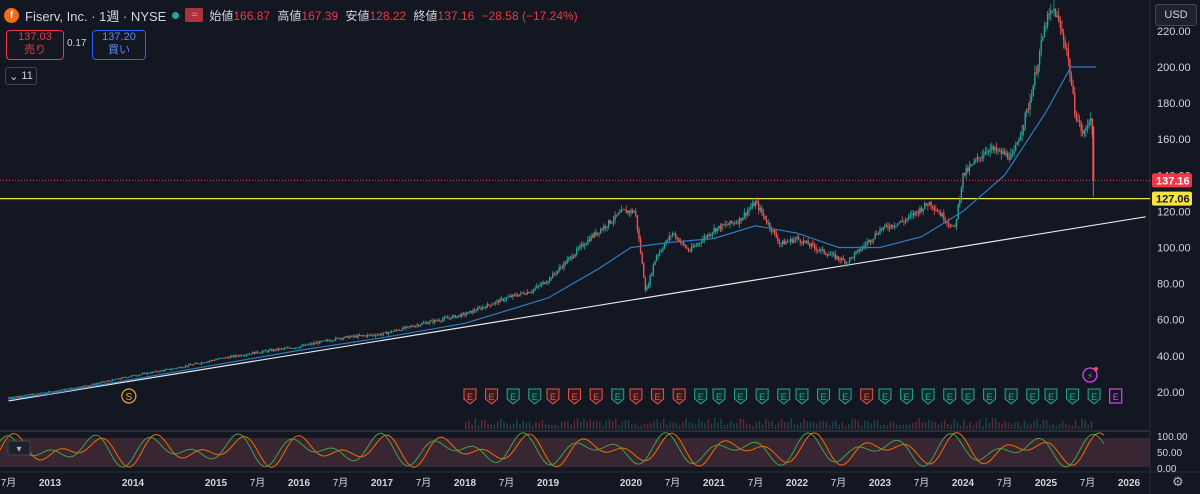 This screenshot has height=494, width=1200. What do you see at coordinates (1174, 140) in the screenshot?
I see `price-tick-label: 160.00` at bounding box center [1174, 140].